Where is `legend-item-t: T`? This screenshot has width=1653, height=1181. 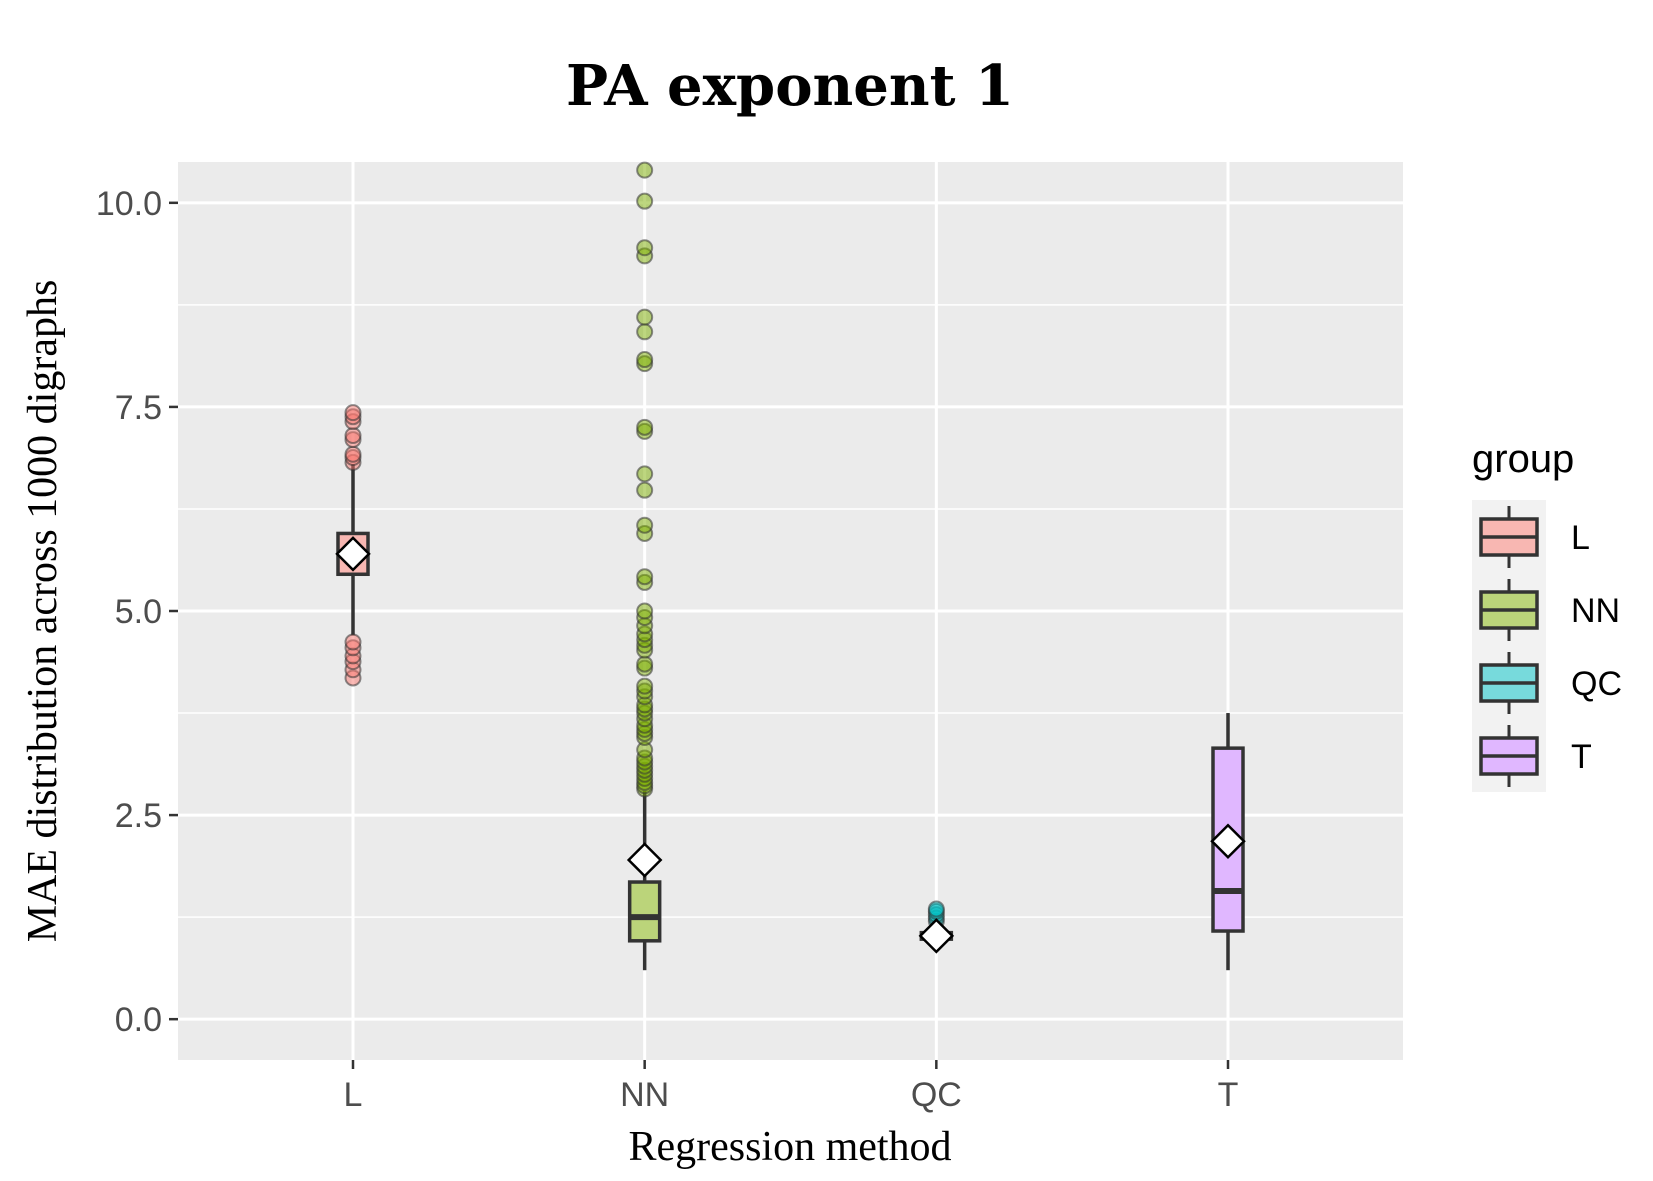
legend-item-t: T is located at coordinates (1535, 756).